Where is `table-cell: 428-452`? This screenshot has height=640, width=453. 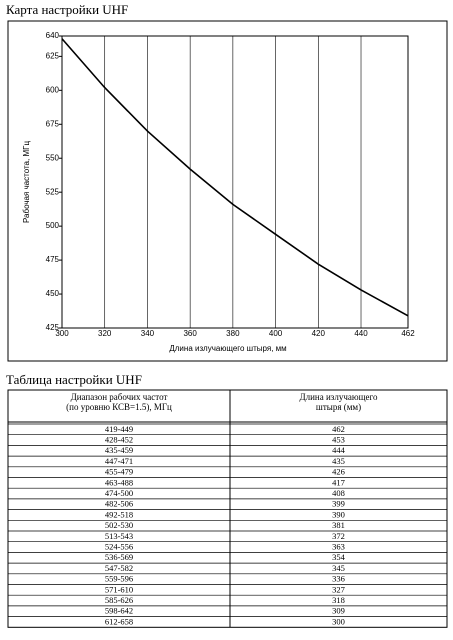
table-cell: 428-452 is located at coordinates (119, 440).